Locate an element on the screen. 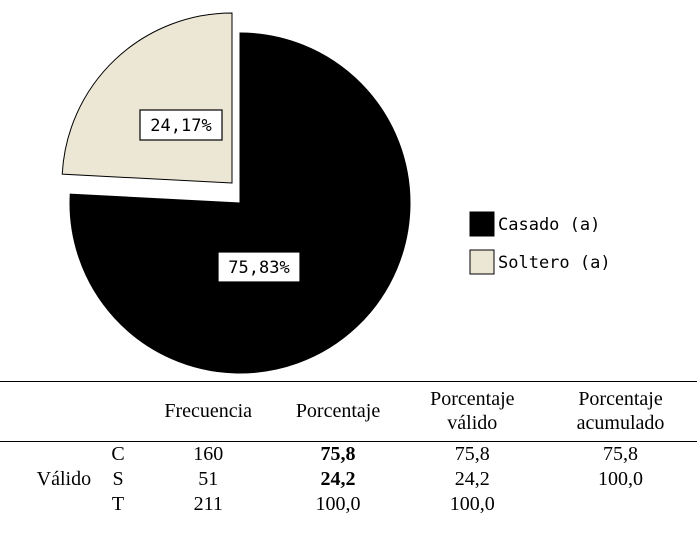 Image resolution: width=697 pixels, height=534 pixels. table-row: T 211 100,0 100,0 is located at coordinates (348, 504).